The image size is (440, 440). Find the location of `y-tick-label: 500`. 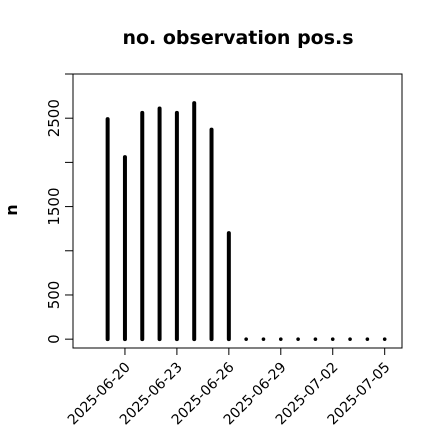

y-tick-label: 500 is located at coordinates (54, 295).